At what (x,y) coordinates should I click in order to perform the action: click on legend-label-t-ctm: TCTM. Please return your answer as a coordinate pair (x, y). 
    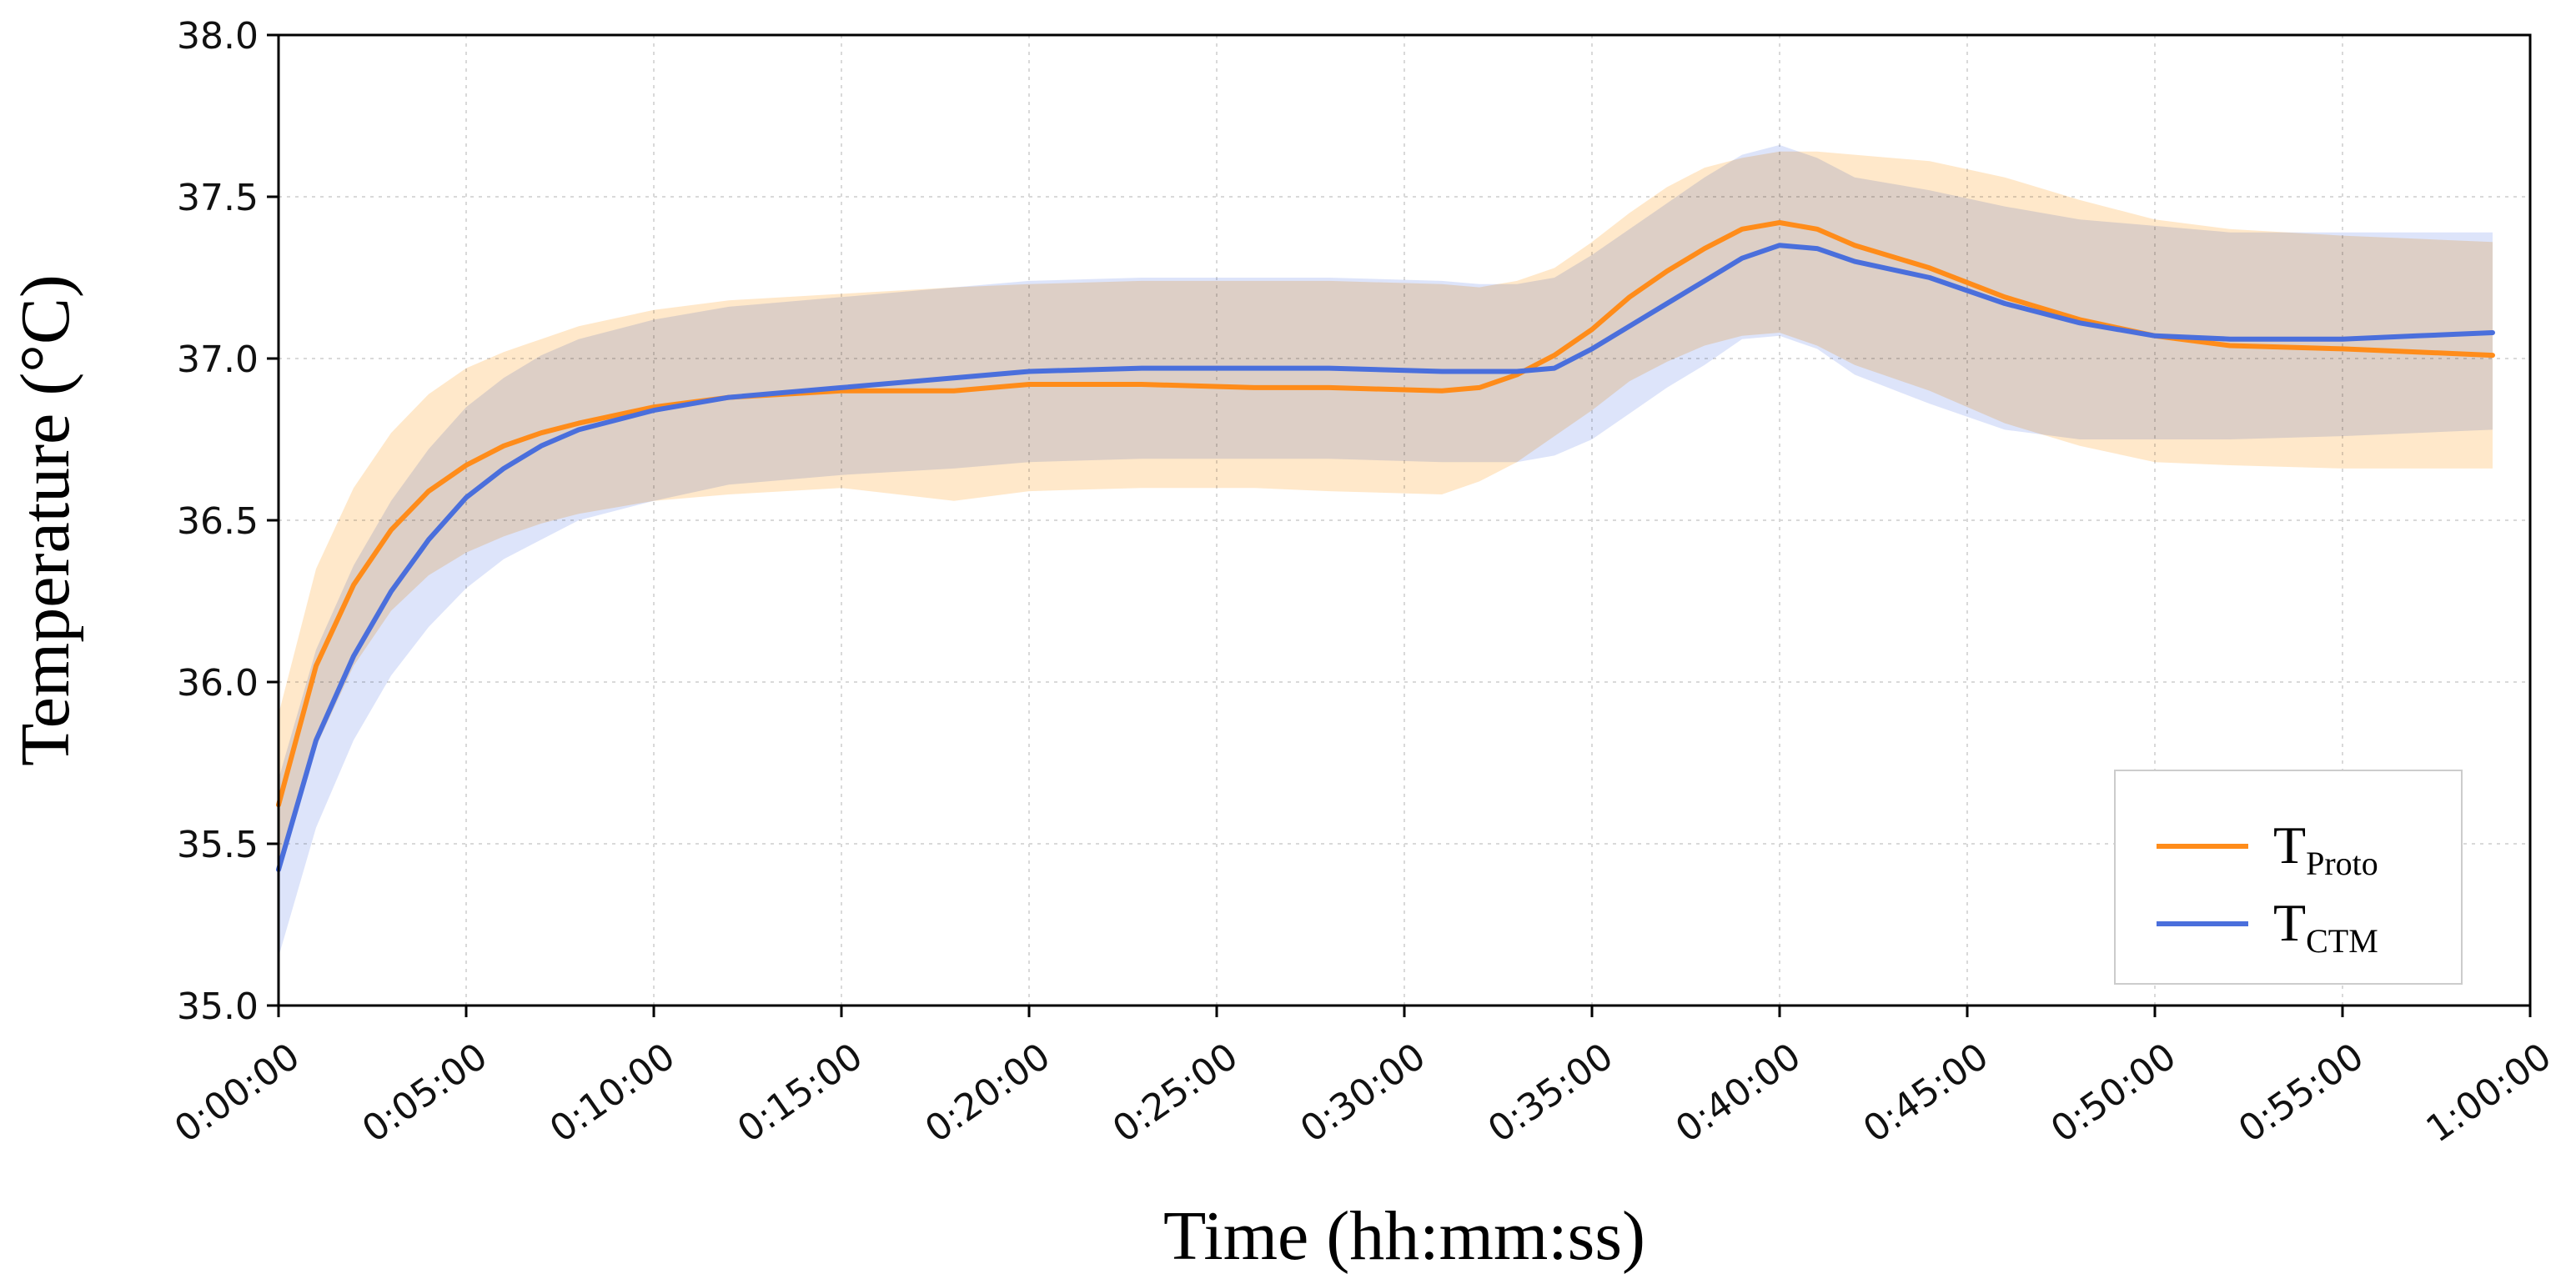
    Looking at the image, I should click on (2325, 926).